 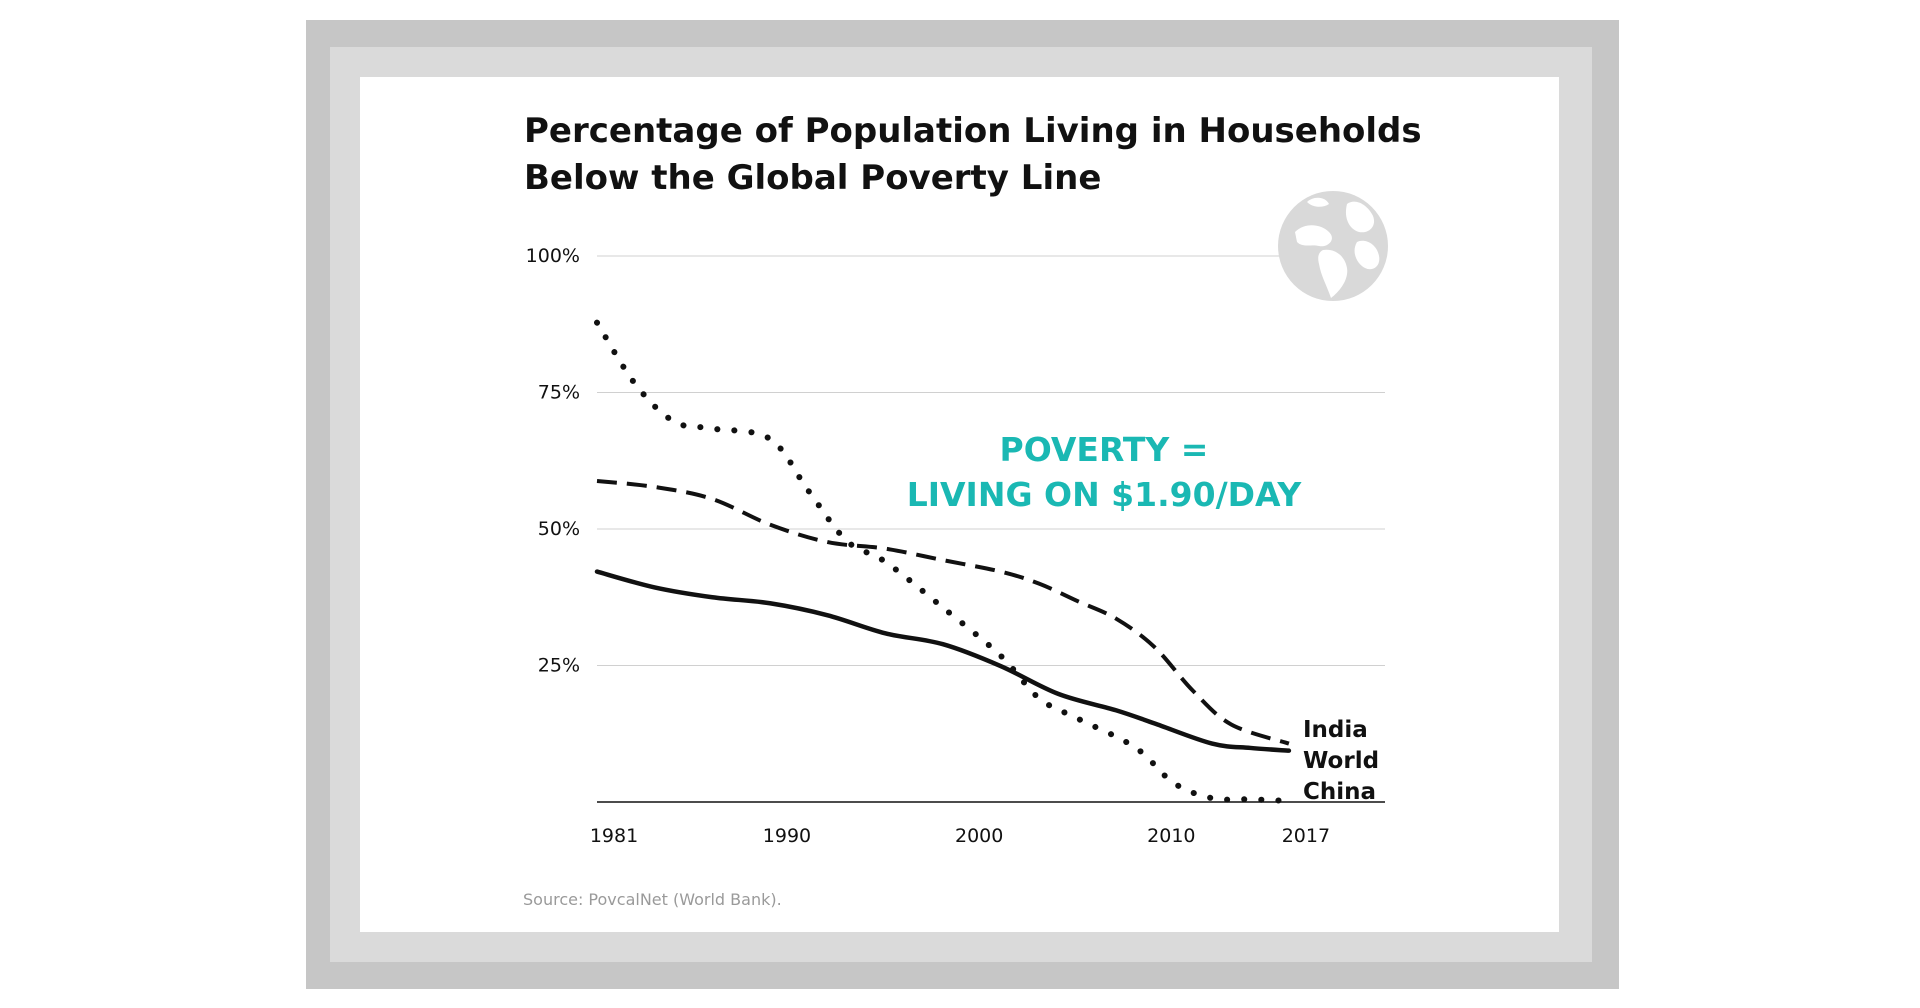 I want to click on x-tick-label: 1990, so click(x=787, y=836).